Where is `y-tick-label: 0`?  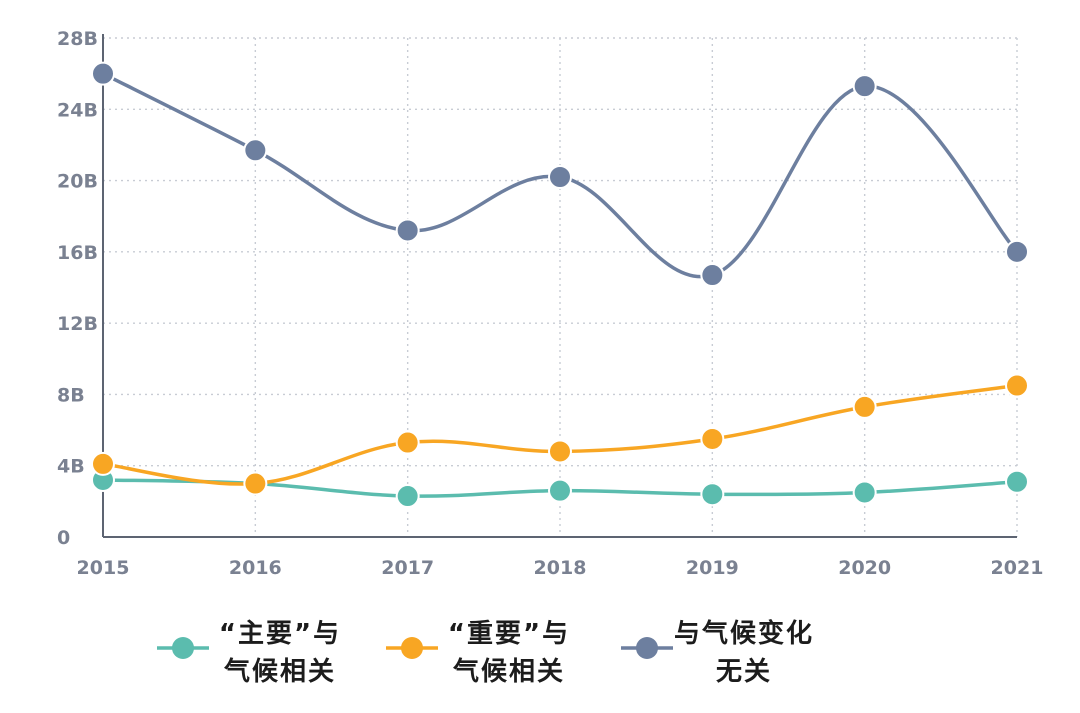 y-tick-label: 0 is located at coordinates (63, 538).